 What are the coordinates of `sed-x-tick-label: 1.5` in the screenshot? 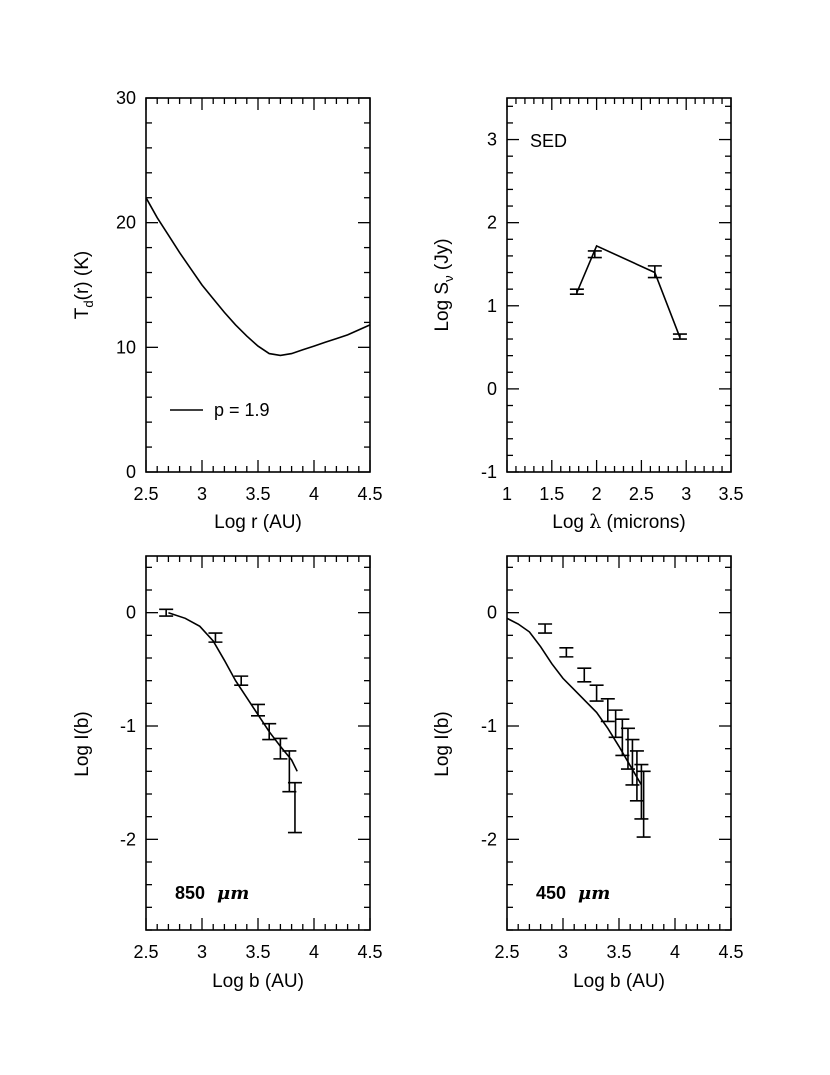 It's located at (551, 494).